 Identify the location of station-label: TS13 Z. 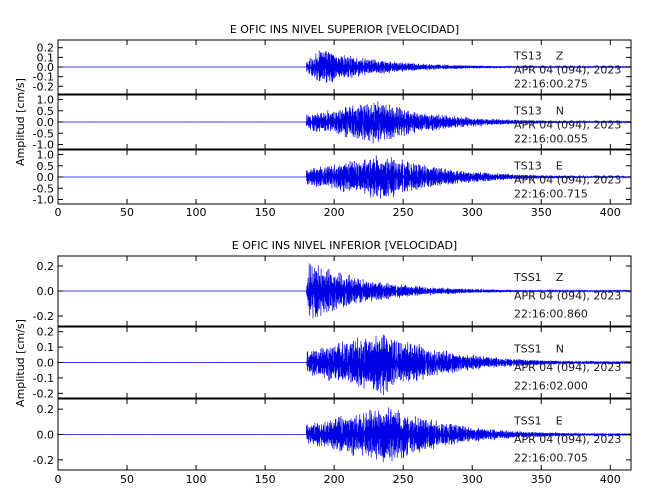
(538, 55).